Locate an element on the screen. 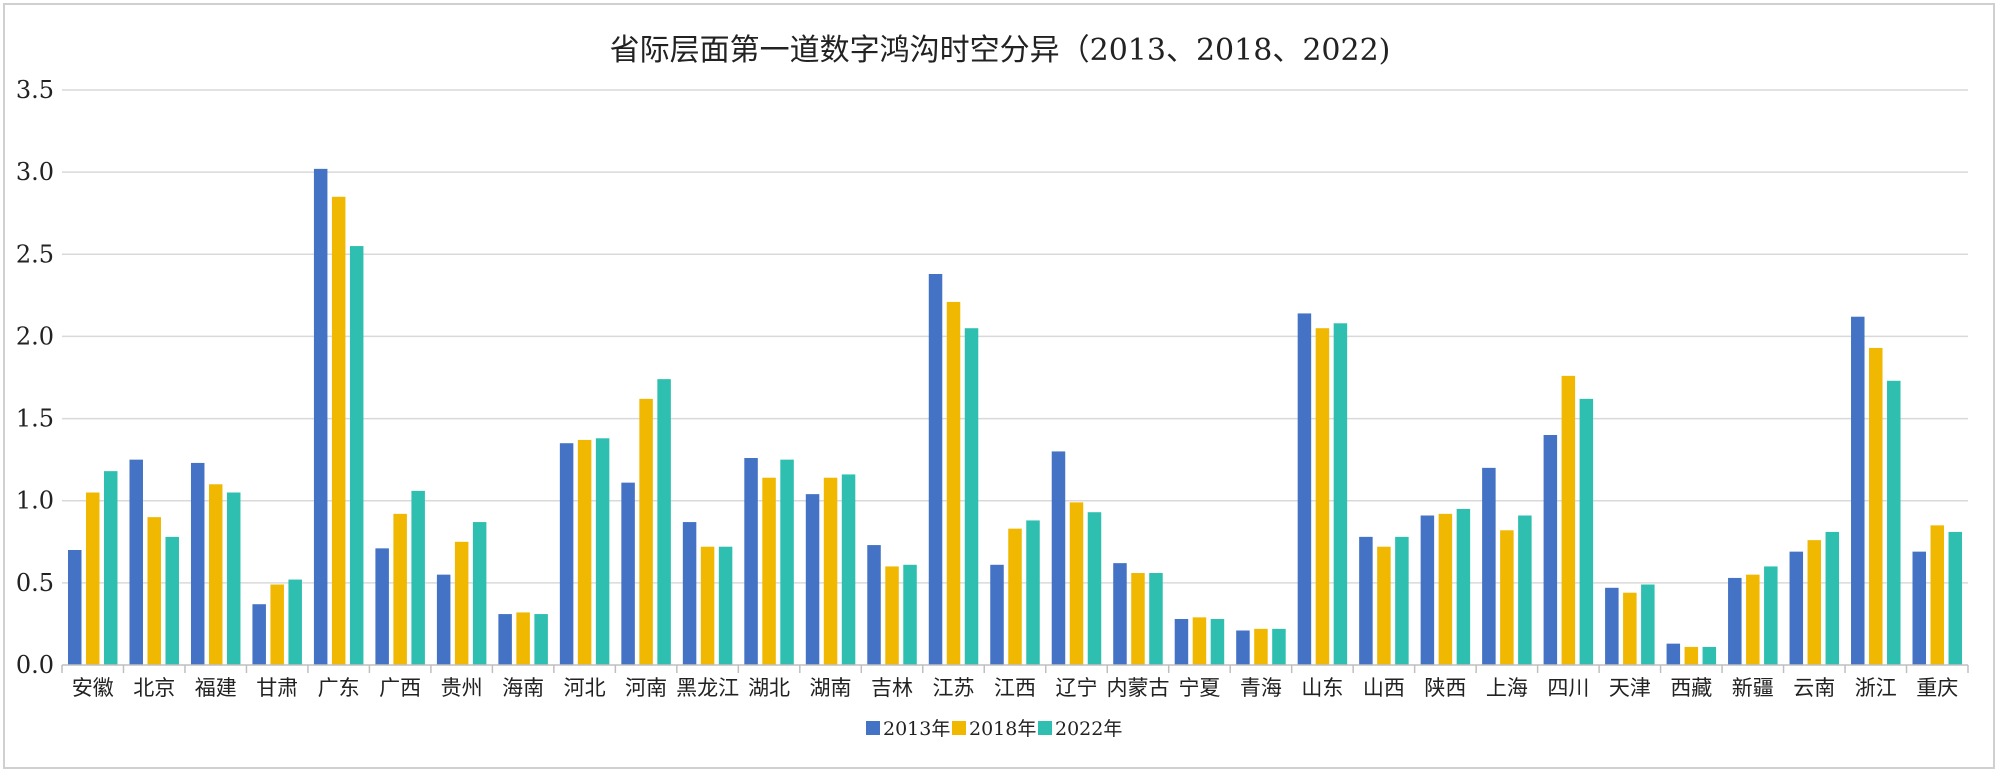 Image resolution: width=2000 pixels, height=774 pixels. category-label: 辽宁 is located at coordinates (1076, 688).